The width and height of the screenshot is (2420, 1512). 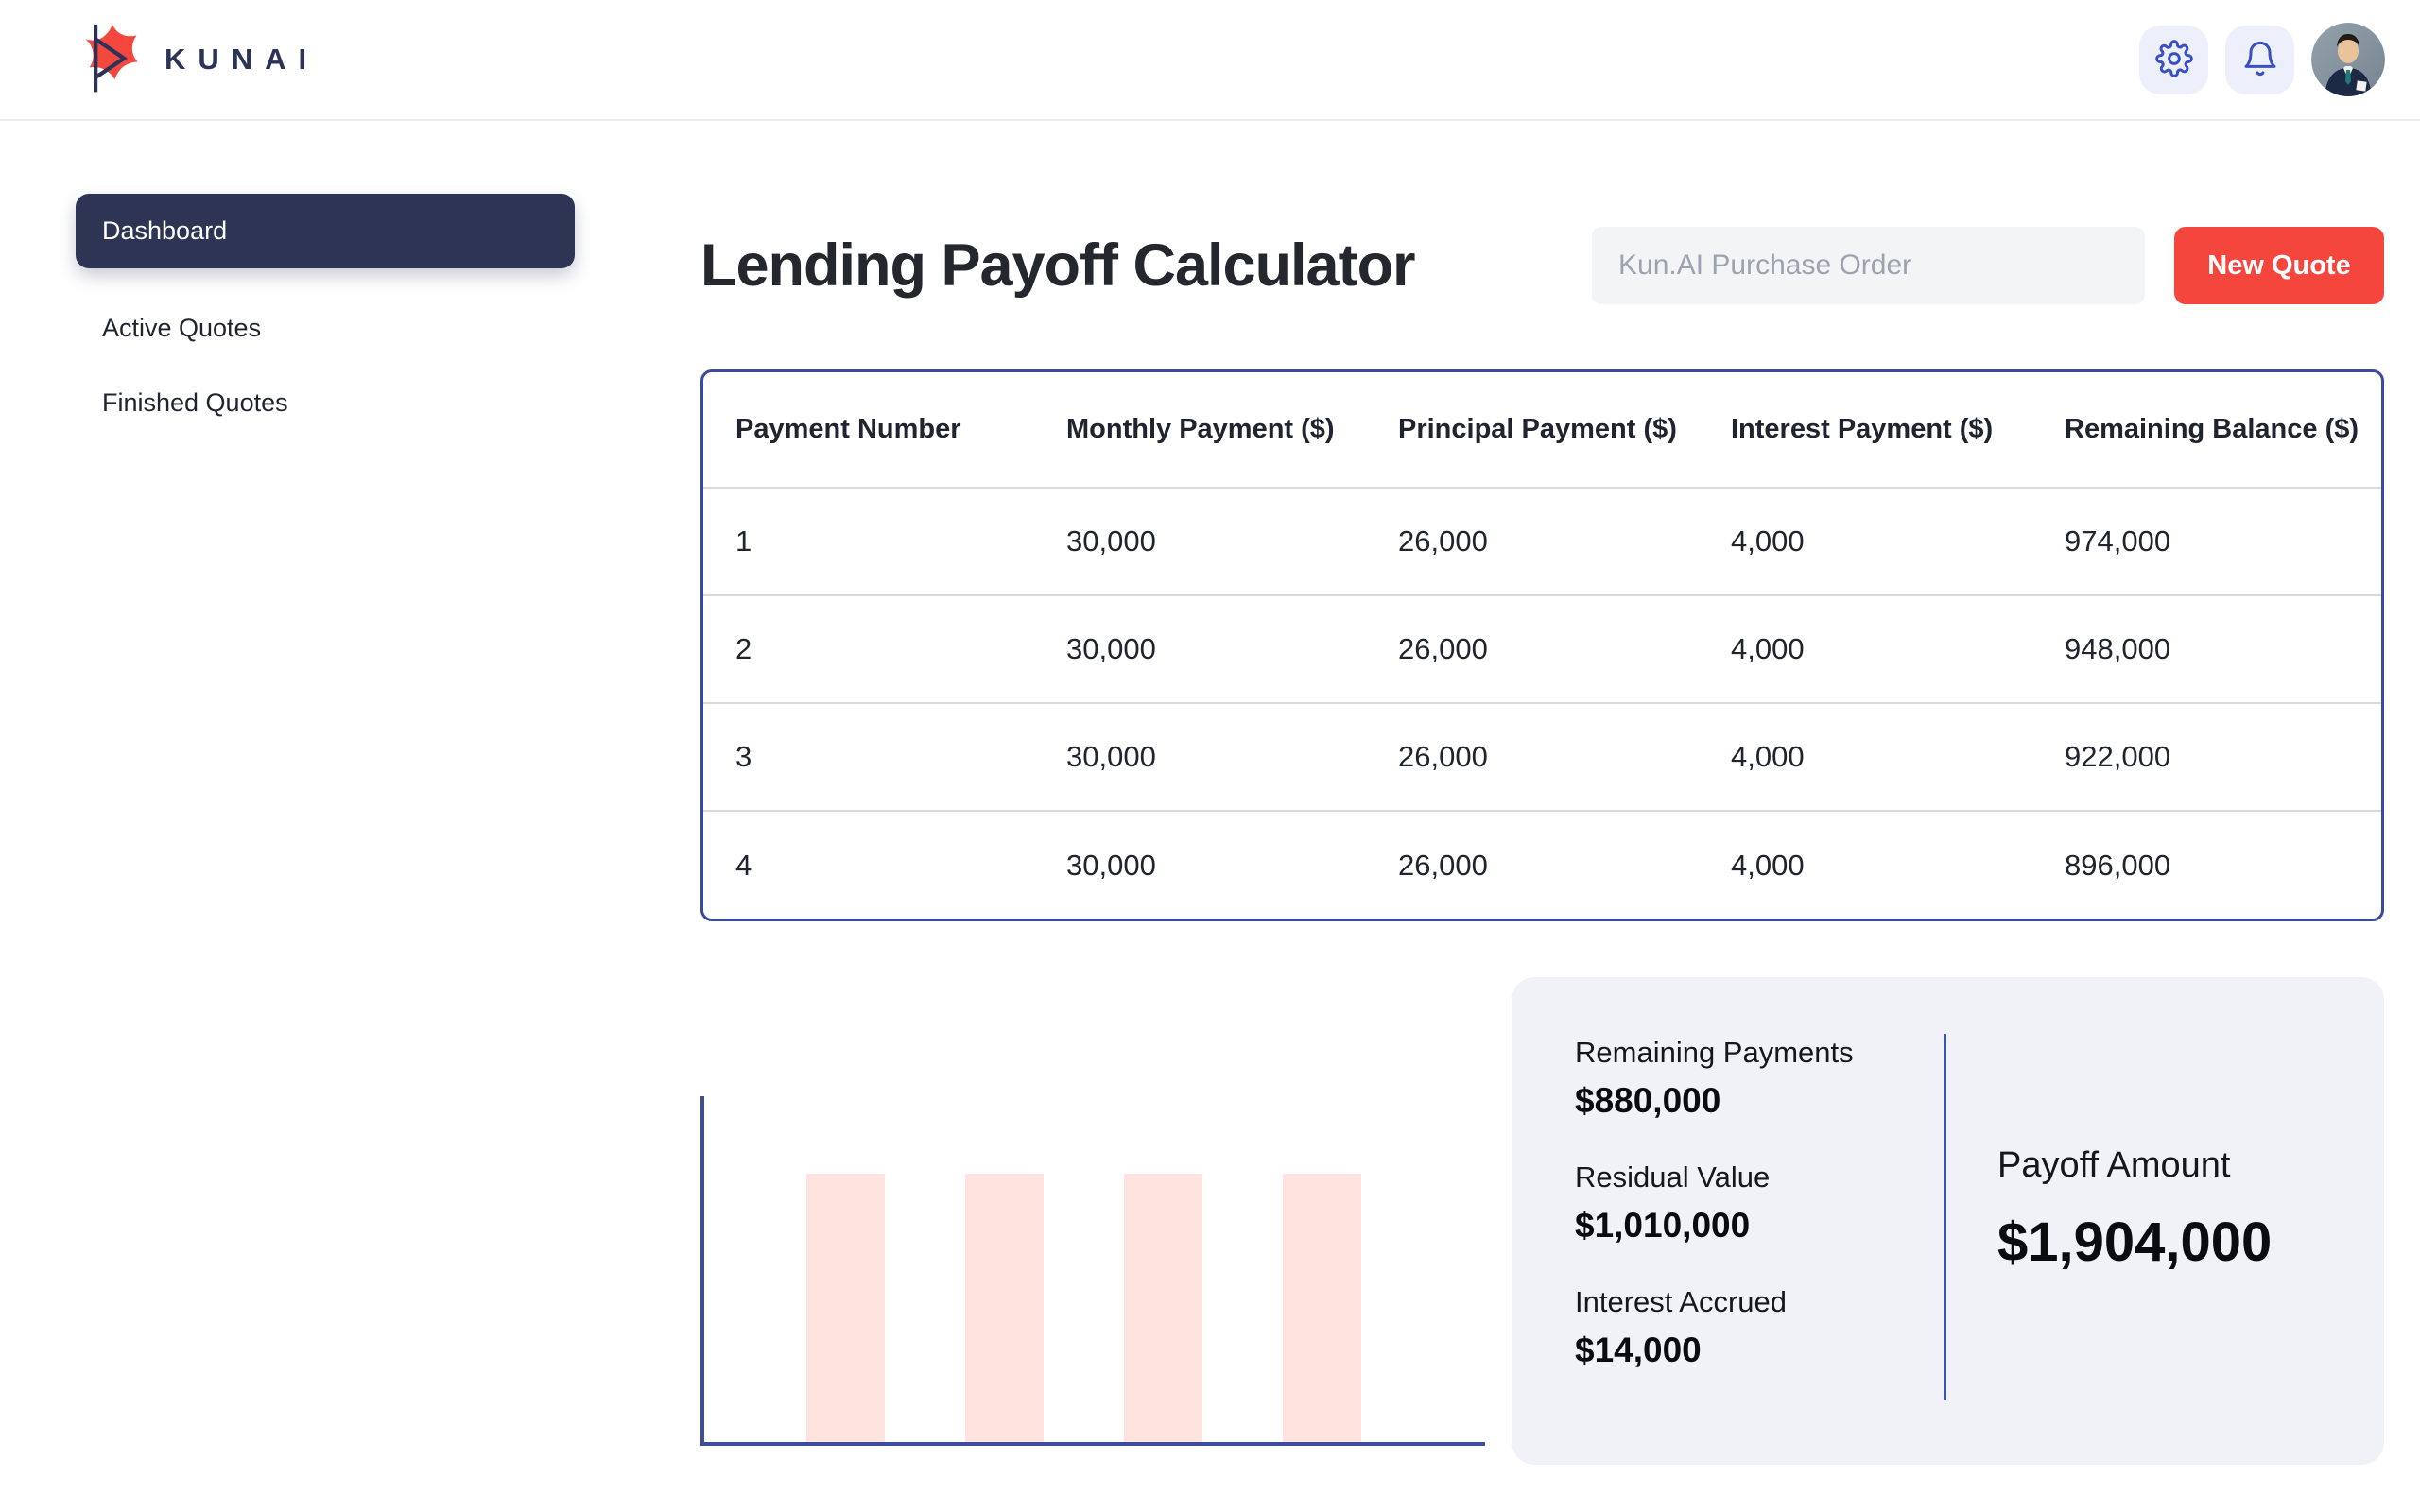 I want to click on summary-item-label: Remaining Payments, so click(x=1715, y=1052).